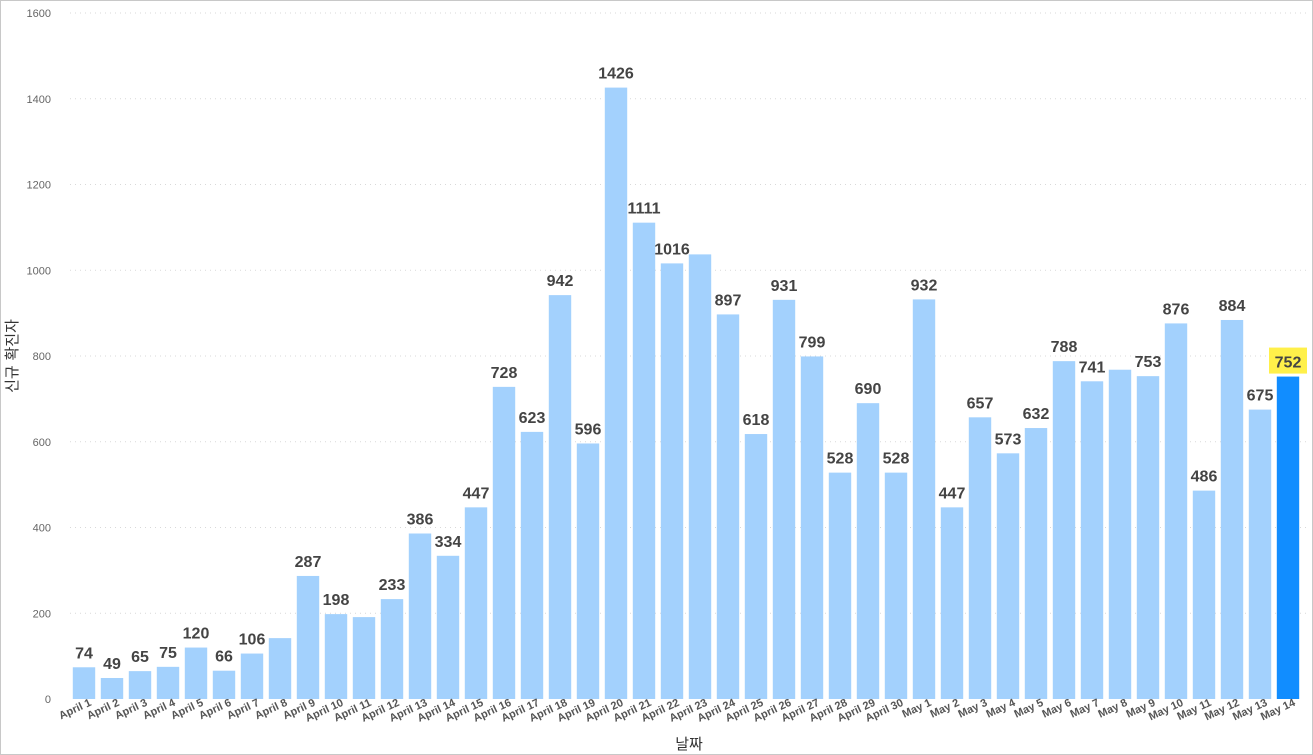 This screenshot has height=755, width=1313. Describe the element at coordinates (336, 600) in the screenshot. I see `data-label: 198` at that location.